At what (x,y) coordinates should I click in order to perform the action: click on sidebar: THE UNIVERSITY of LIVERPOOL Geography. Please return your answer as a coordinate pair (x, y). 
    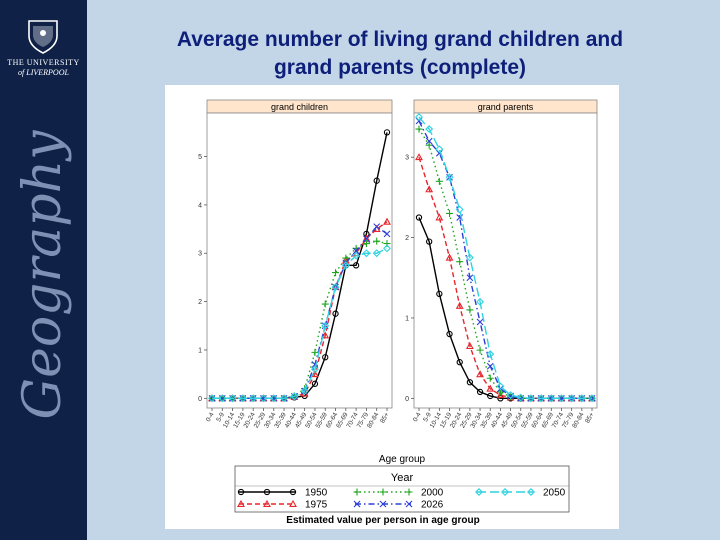
    Looking at the image, I should click on (43, 270).